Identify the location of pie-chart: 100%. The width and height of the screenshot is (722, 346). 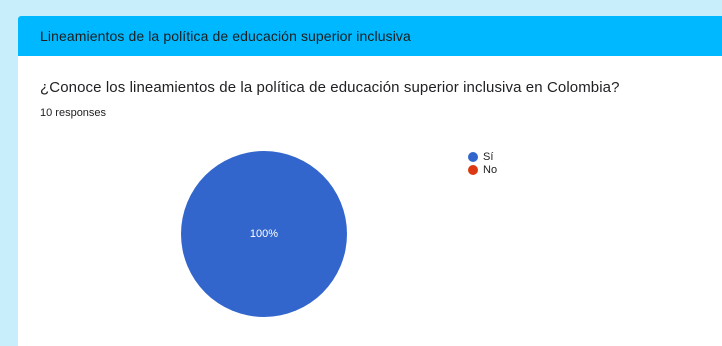
(264, 234).